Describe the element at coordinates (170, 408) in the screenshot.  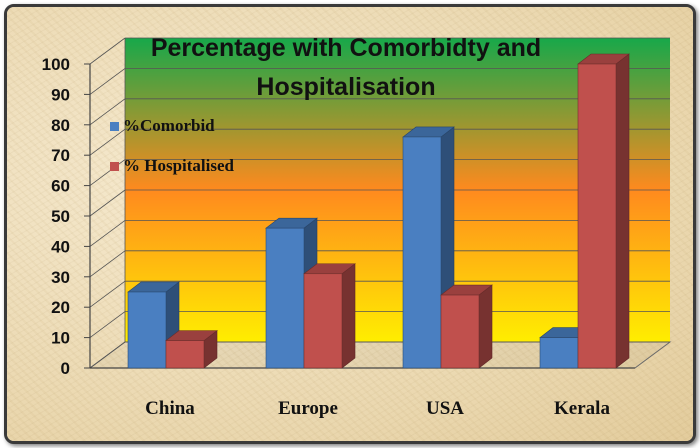
I see `x-category-label: China` at that location.